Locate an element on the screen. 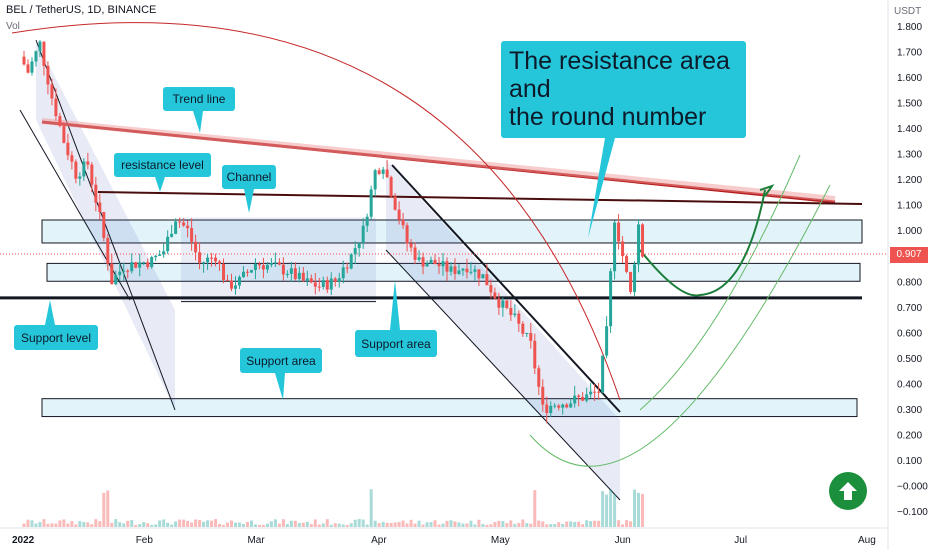  trend-line-glow is located at coordinates (438, 160).